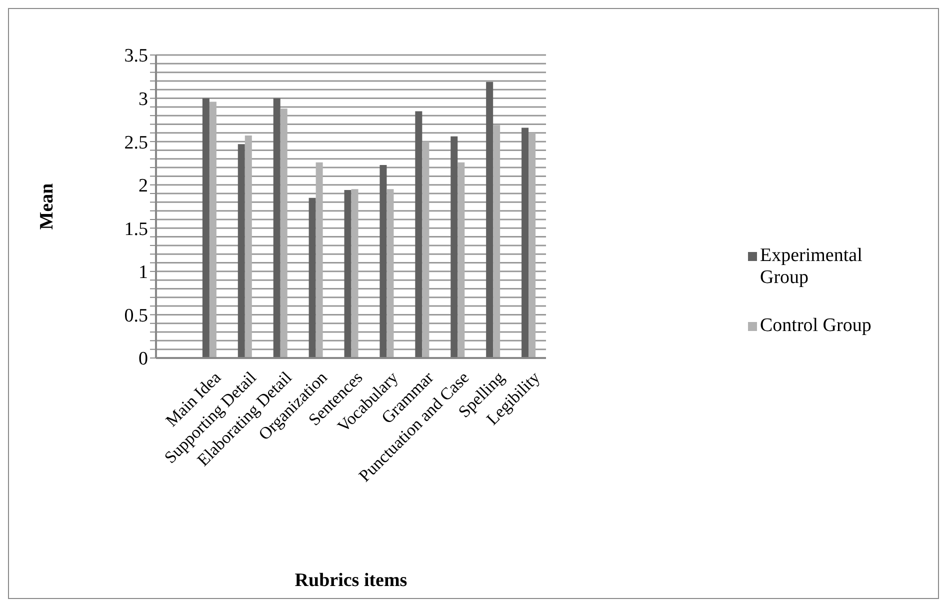 Image resolution: width=947 pixels, height=607 pixels. I want to click on y-tick-label: 2.5, so click(136, 143).